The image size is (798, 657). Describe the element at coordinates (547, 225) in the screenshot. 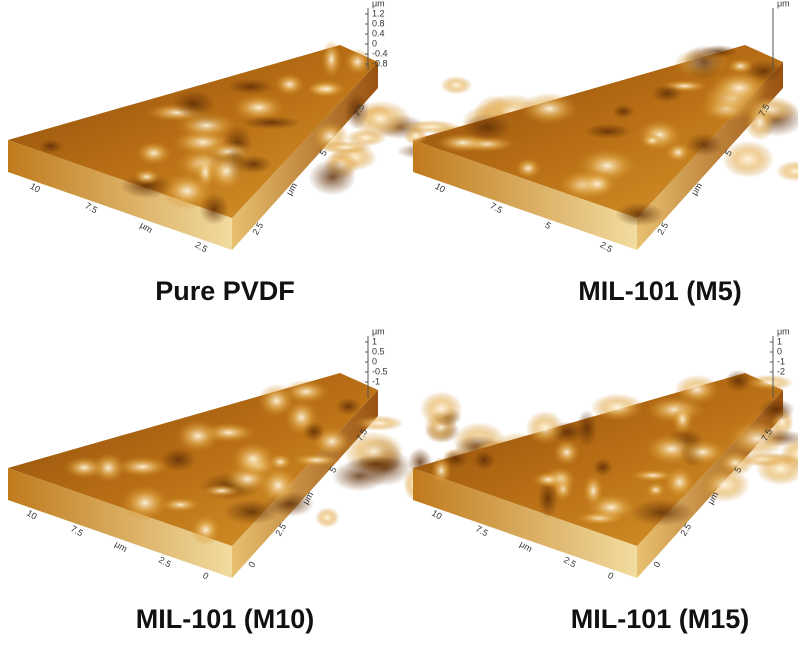

I see `x-tick-label: 5` at that location.